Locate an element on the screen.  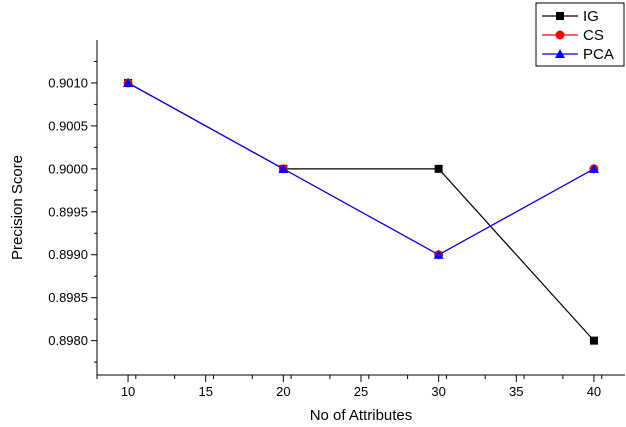
y-axis-title: Precision Score is located at coordinates (17, 207).